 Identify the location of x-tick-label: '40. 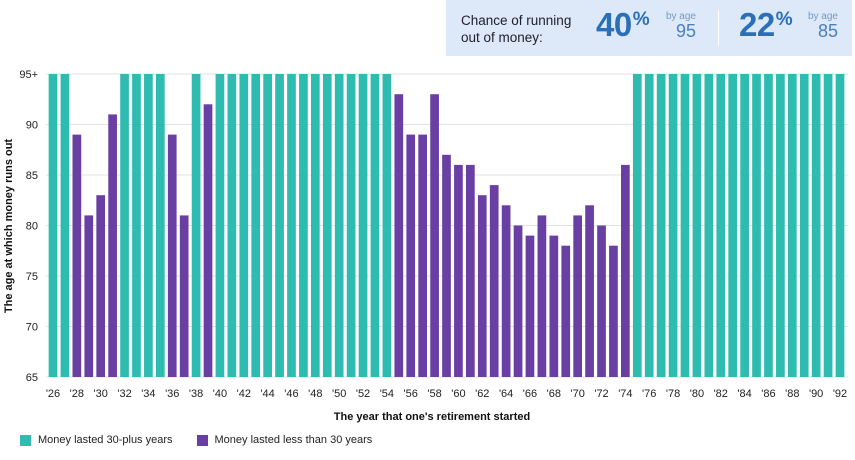
(220, 394).